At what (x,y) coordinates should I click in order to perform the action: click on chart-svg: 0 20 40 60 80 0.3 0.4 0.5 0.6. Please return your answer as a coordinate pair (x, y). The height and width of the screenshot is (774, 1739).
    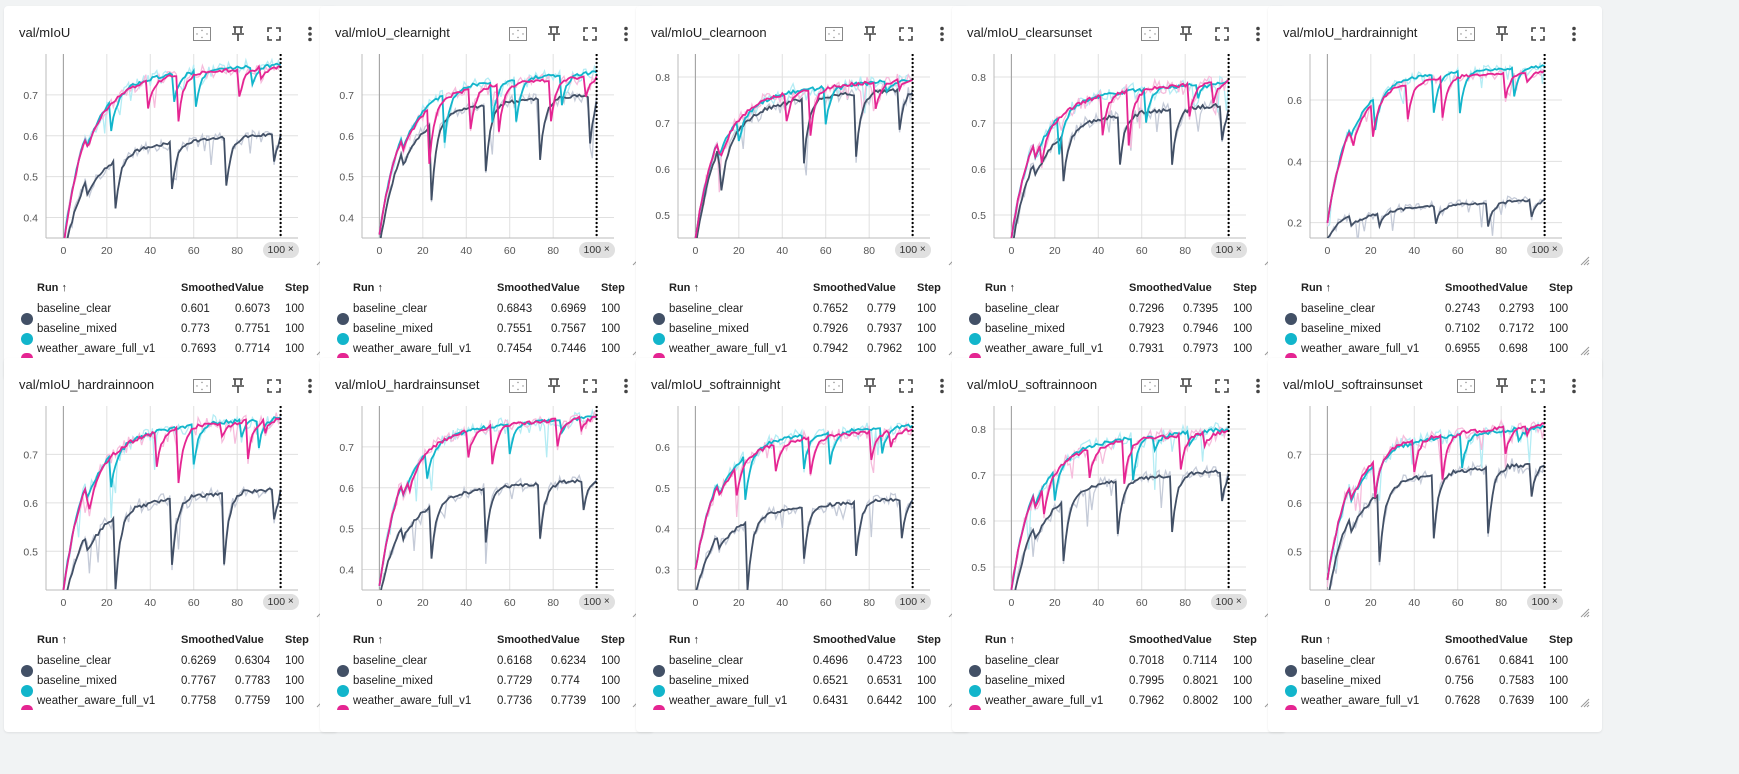
    Looking at the image, I should click on (803, 515).